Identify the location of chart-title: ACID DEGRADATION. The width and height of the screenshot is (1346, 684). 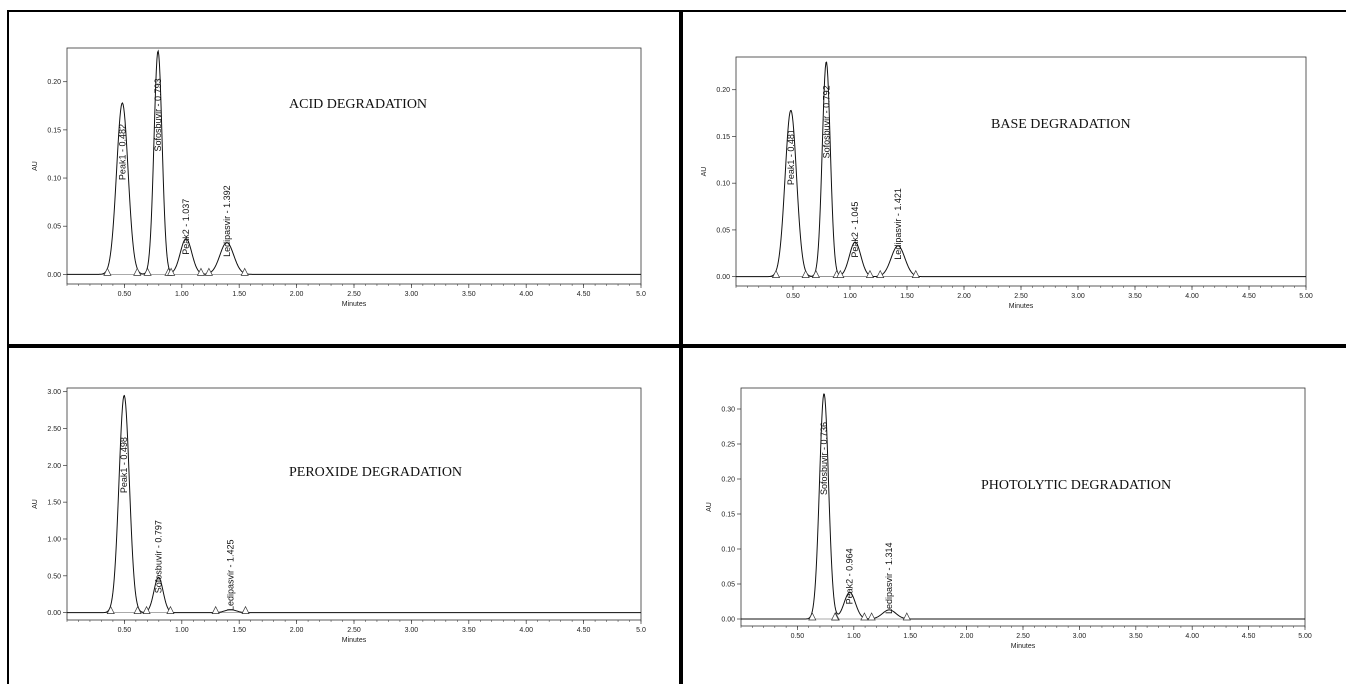
(358, 104).